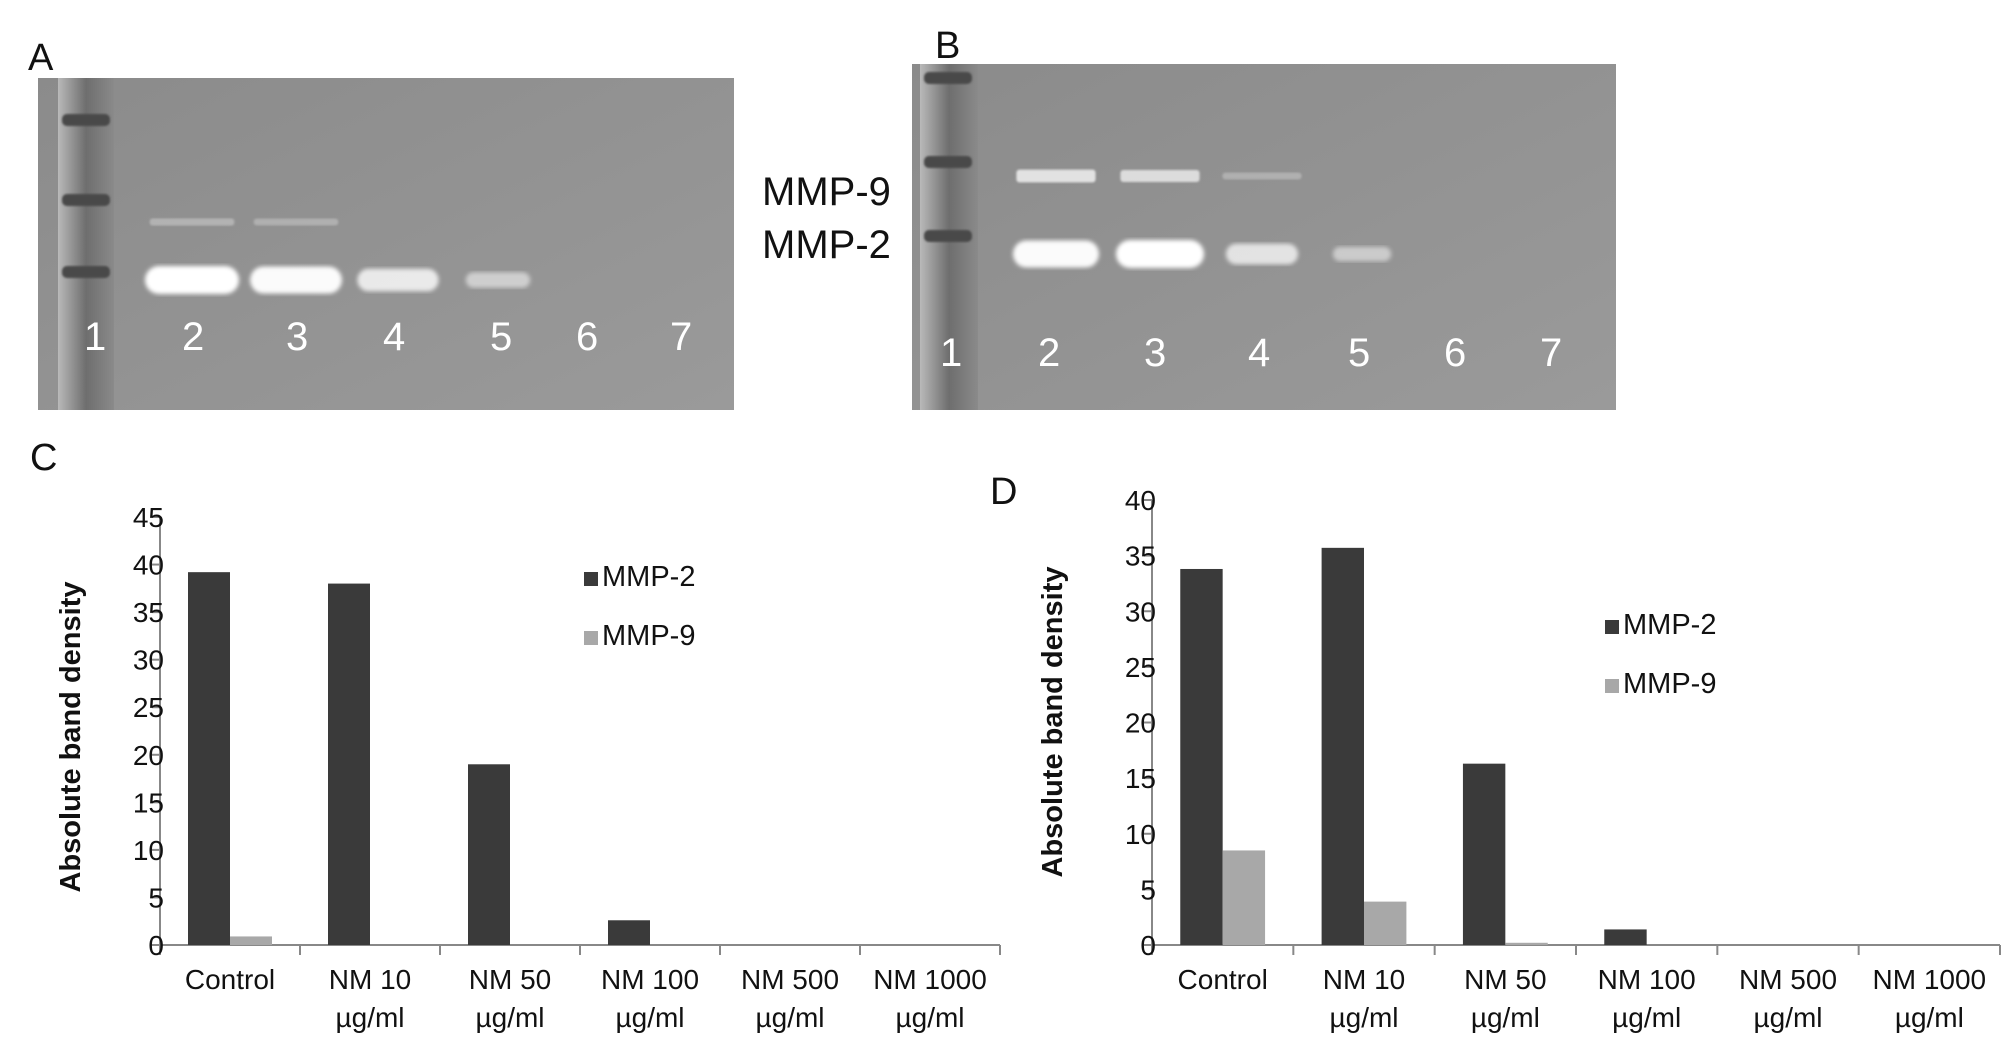 The height and width of the screenshot is (1046, 2008). What do you see at coordinates (1660, 654) in the screenshot?
I see `chart-d-legend: MMP-2 MMP-9` at bounding box center [1660, 654].